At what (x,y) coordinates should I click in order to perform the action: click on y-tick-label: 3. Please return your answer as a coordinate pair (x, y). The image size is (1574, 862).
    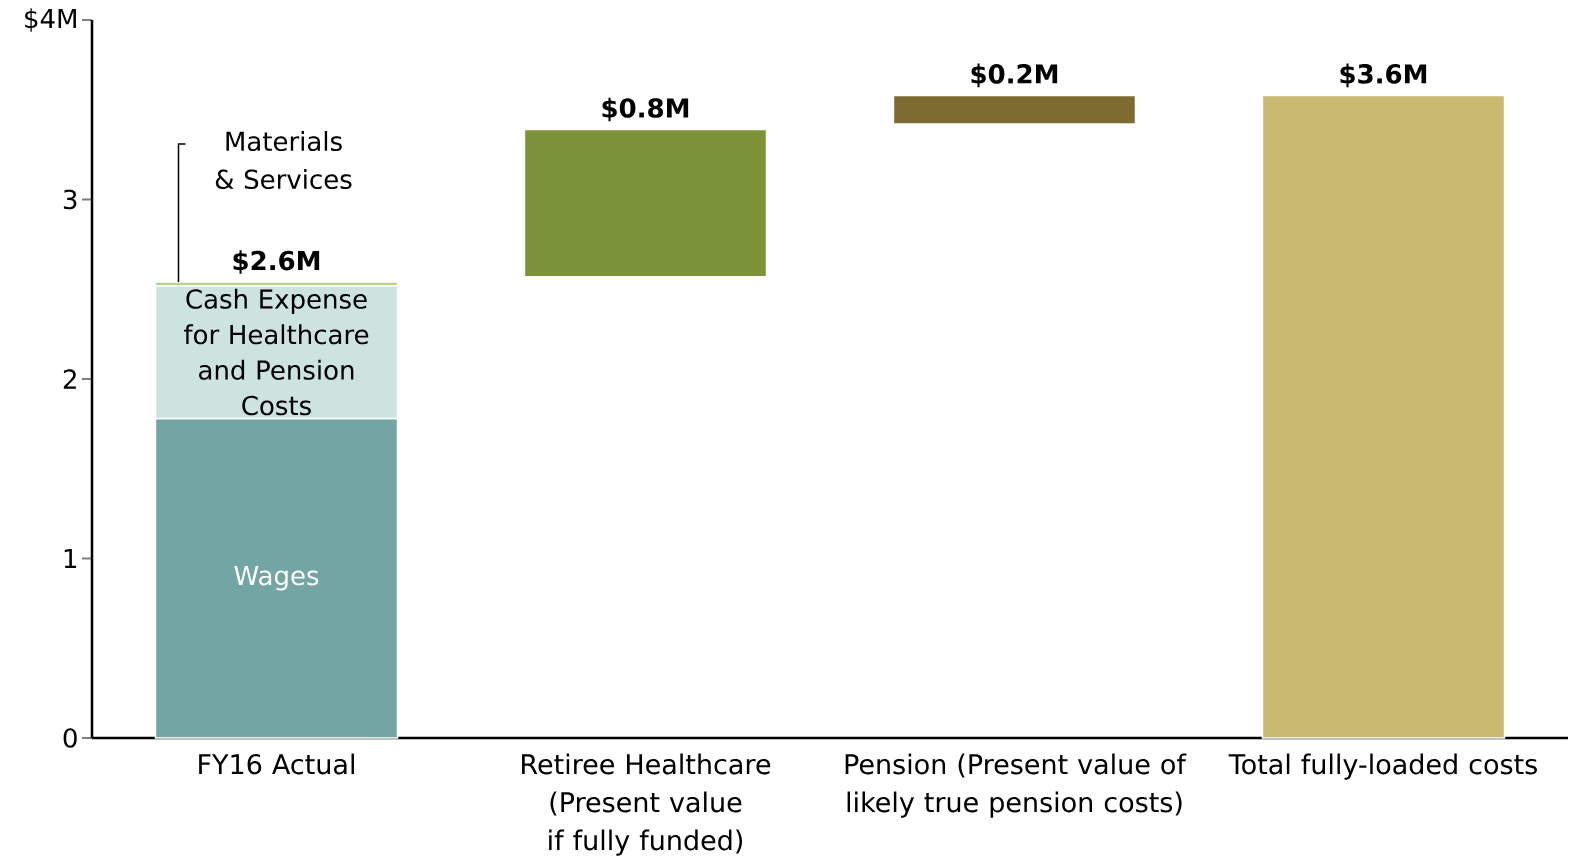
    Looking at the image, I should click on (70, 199).